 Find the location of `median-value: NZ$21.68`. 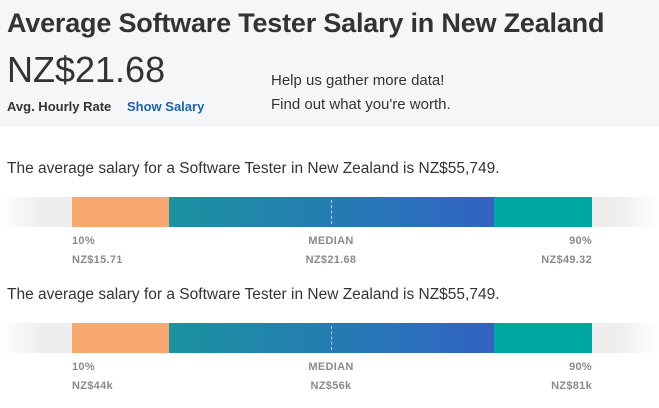

median-value: NZ$21.68 is located at coordinates (331, 260).